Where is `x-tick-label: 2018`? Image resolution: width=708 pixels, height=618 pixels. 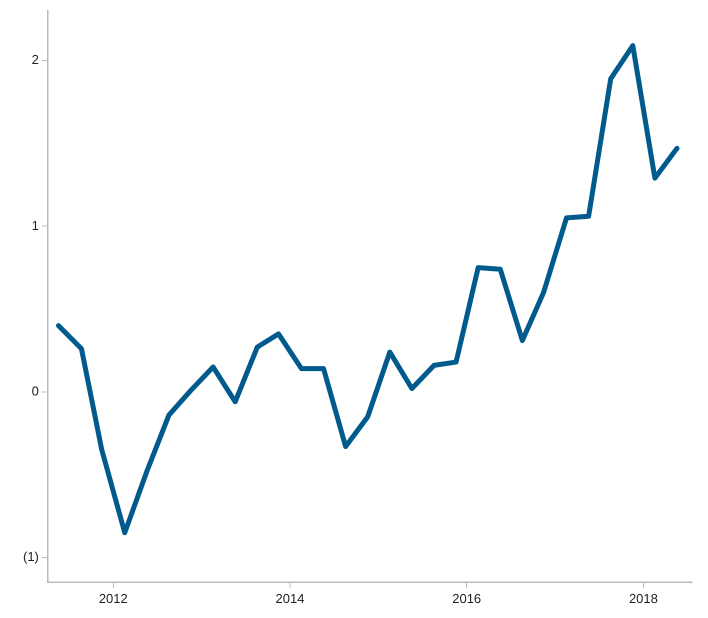
x-tick-label: 2018 is located at coordinates (643, 598).